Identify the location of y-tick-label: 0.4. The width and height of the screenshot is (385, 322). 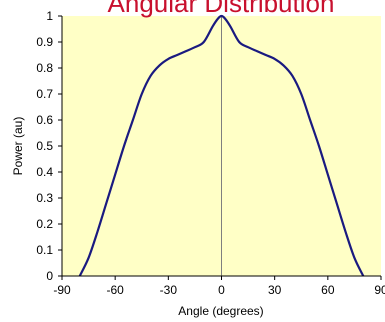
(44, 172).